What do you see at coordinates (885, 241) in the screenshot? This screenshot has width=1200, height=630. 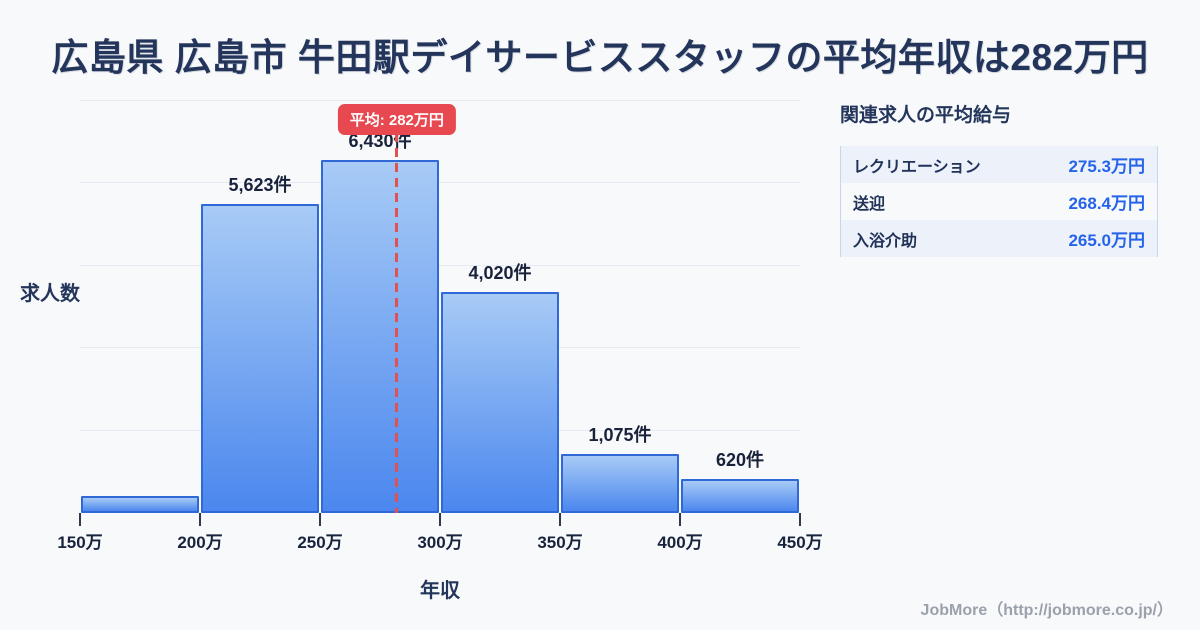 I see `related-job-label: 入浴介助` at bounding box center [885, 241].